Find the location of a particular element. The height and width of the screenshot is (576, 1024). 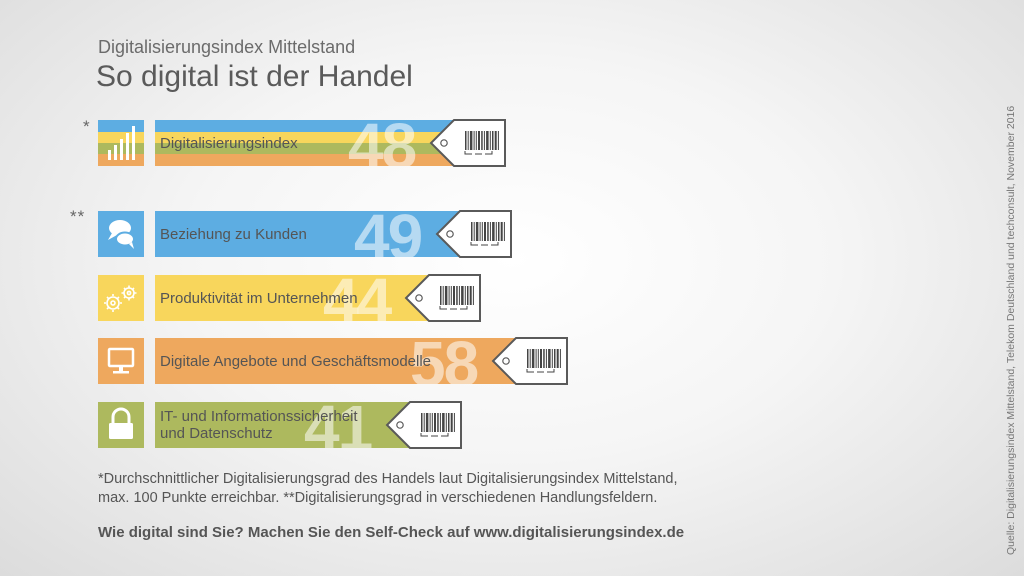

row-icon-box-index is located at coordinates (121, 143).